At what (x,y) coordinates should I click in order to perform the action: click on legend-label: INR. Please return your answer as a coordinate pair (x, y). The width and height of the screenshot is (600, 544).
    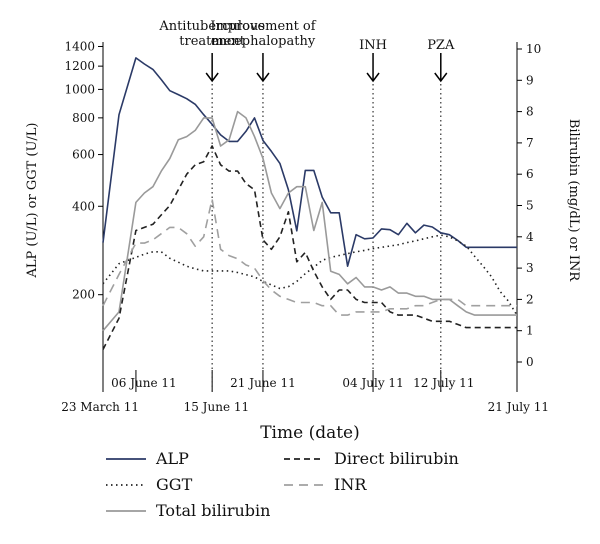
    Looking at the image, I should click on (350, 484).